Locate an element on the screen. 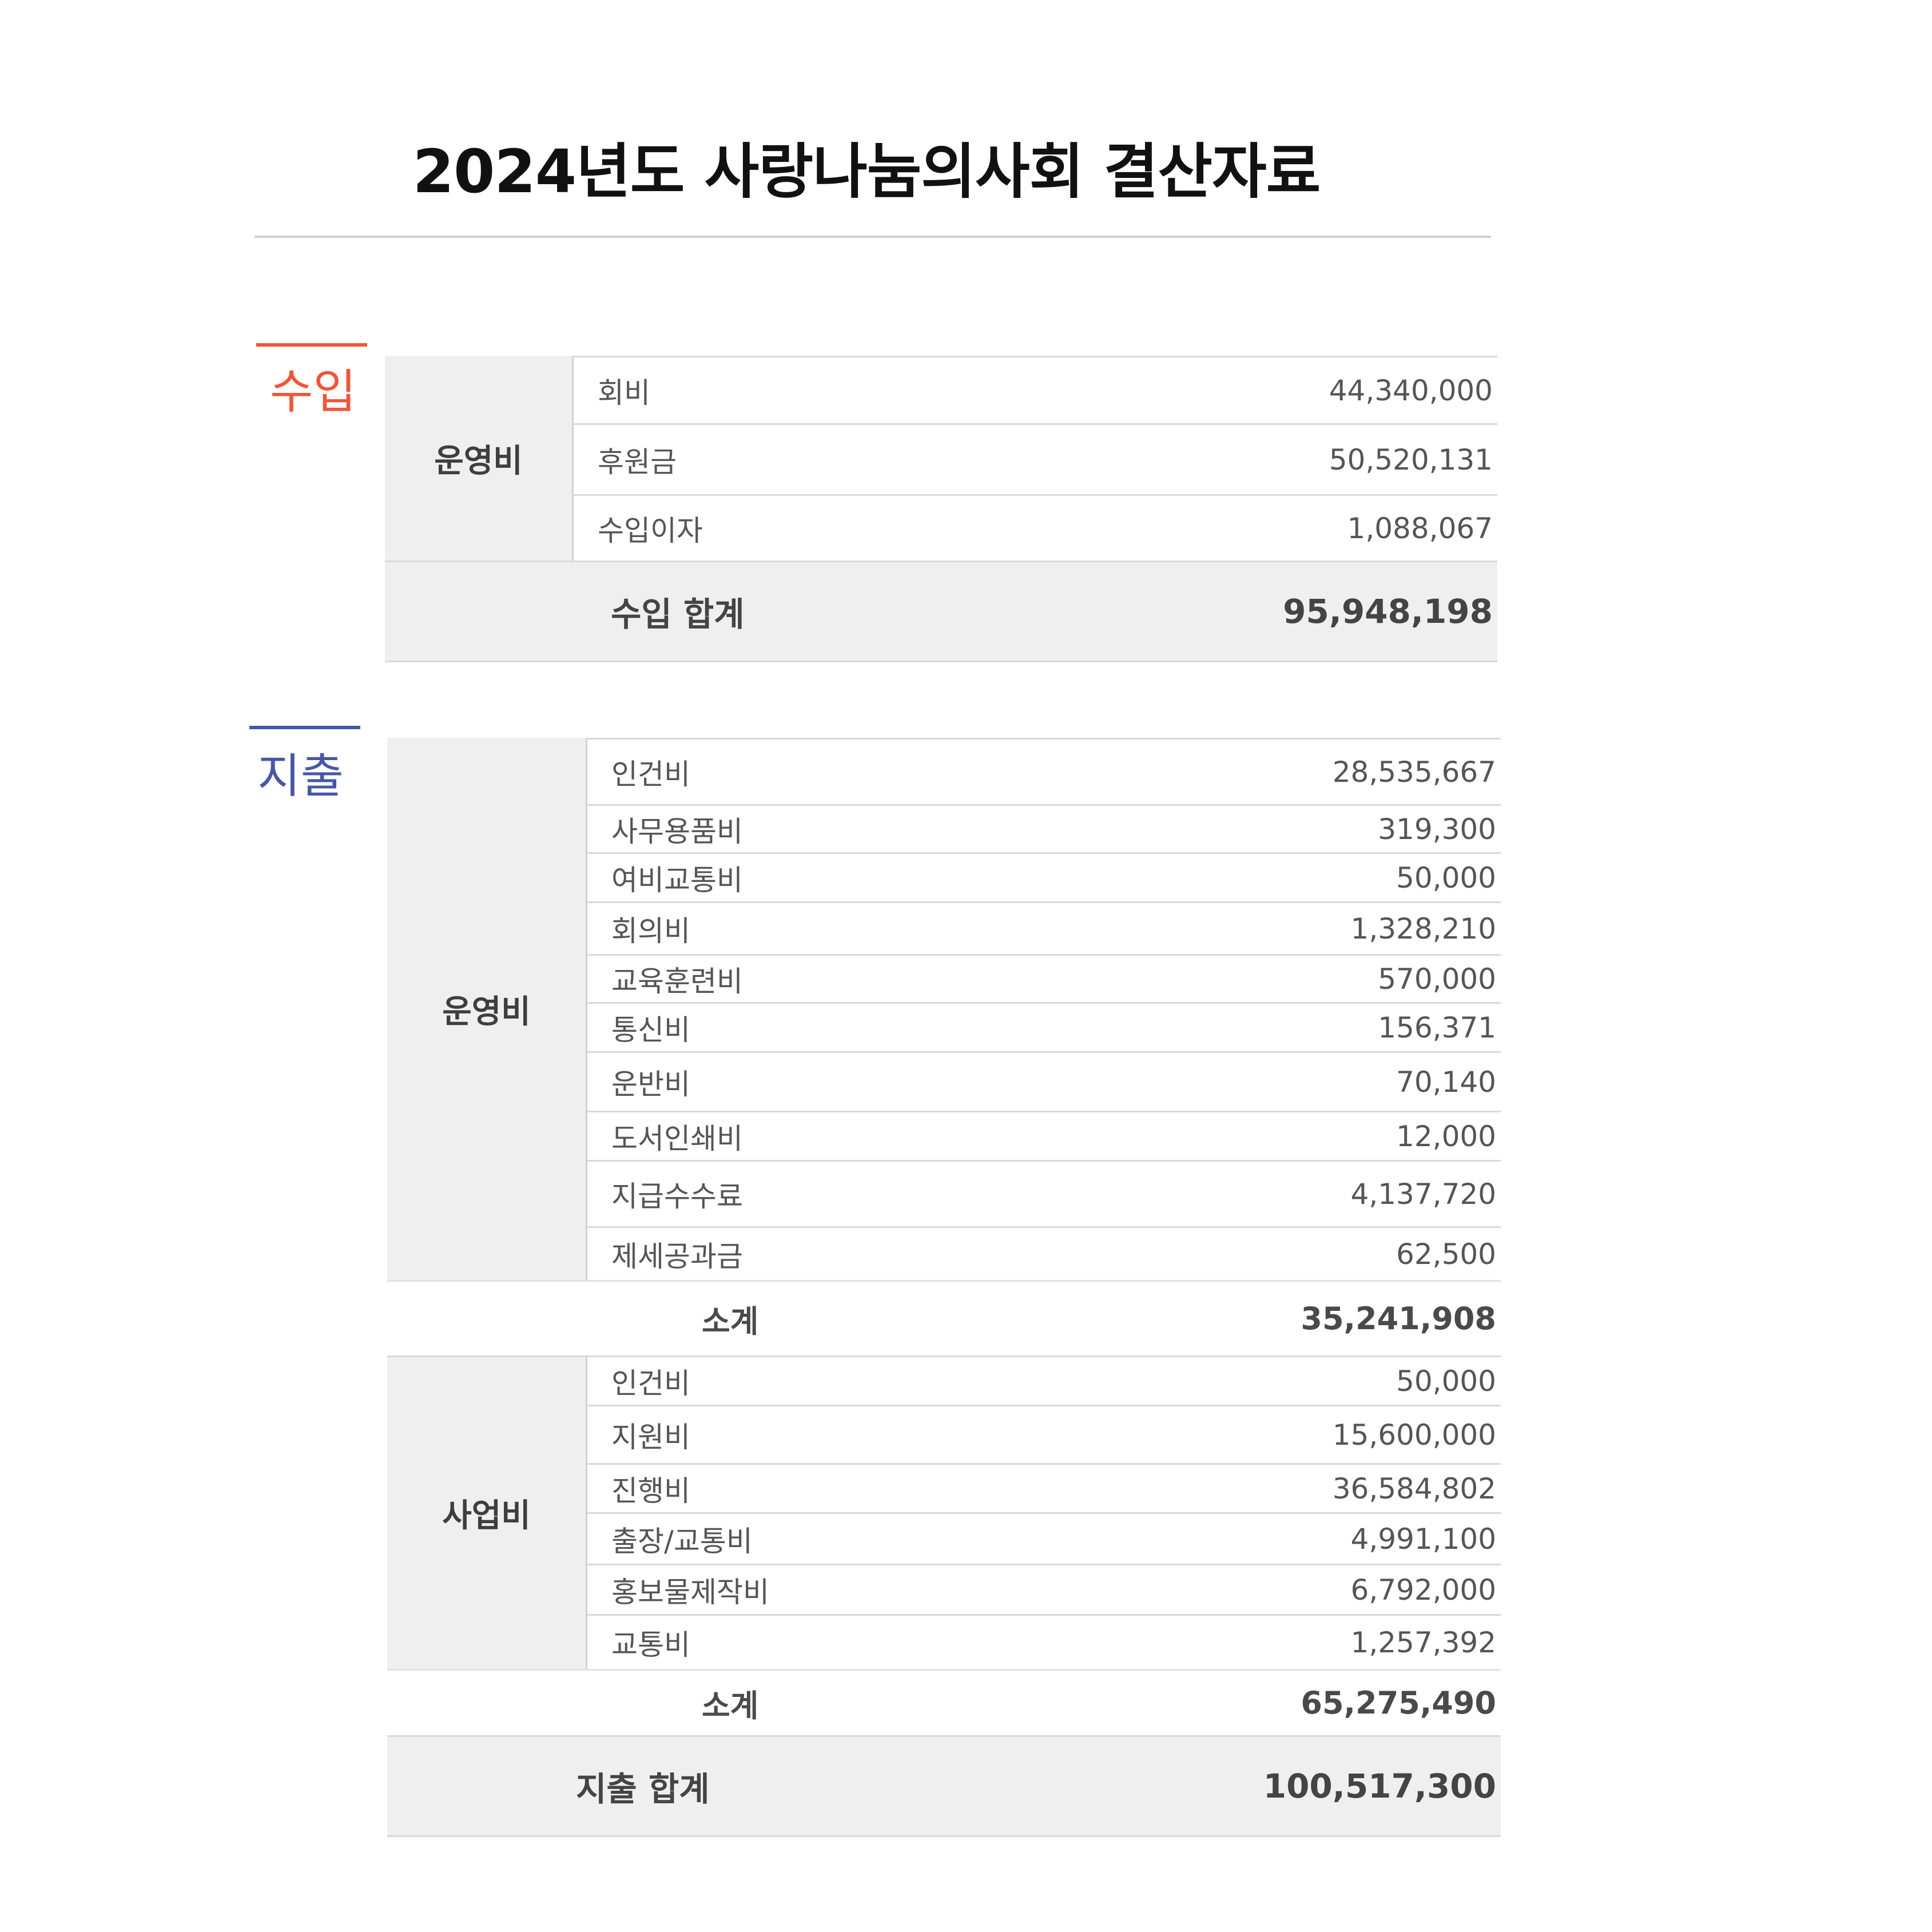 The height and width of the screenshot is (1932, 1932). expense-category-label: 사업비 is located at coordinates (487, 1516).